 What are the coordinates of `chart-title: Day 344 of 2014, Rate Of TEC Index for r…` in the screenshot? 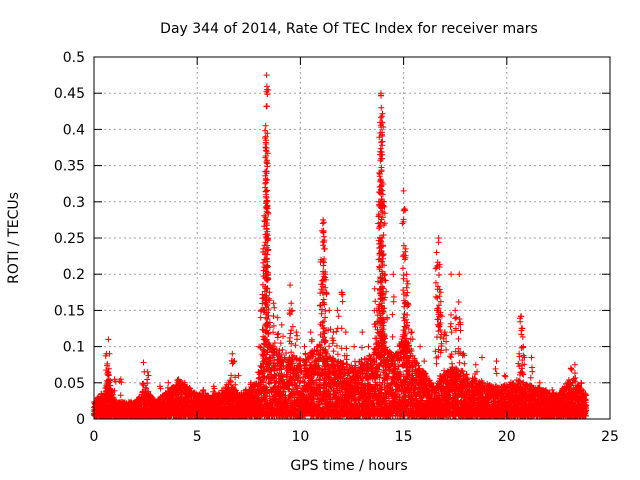 It's located at (349, 29).